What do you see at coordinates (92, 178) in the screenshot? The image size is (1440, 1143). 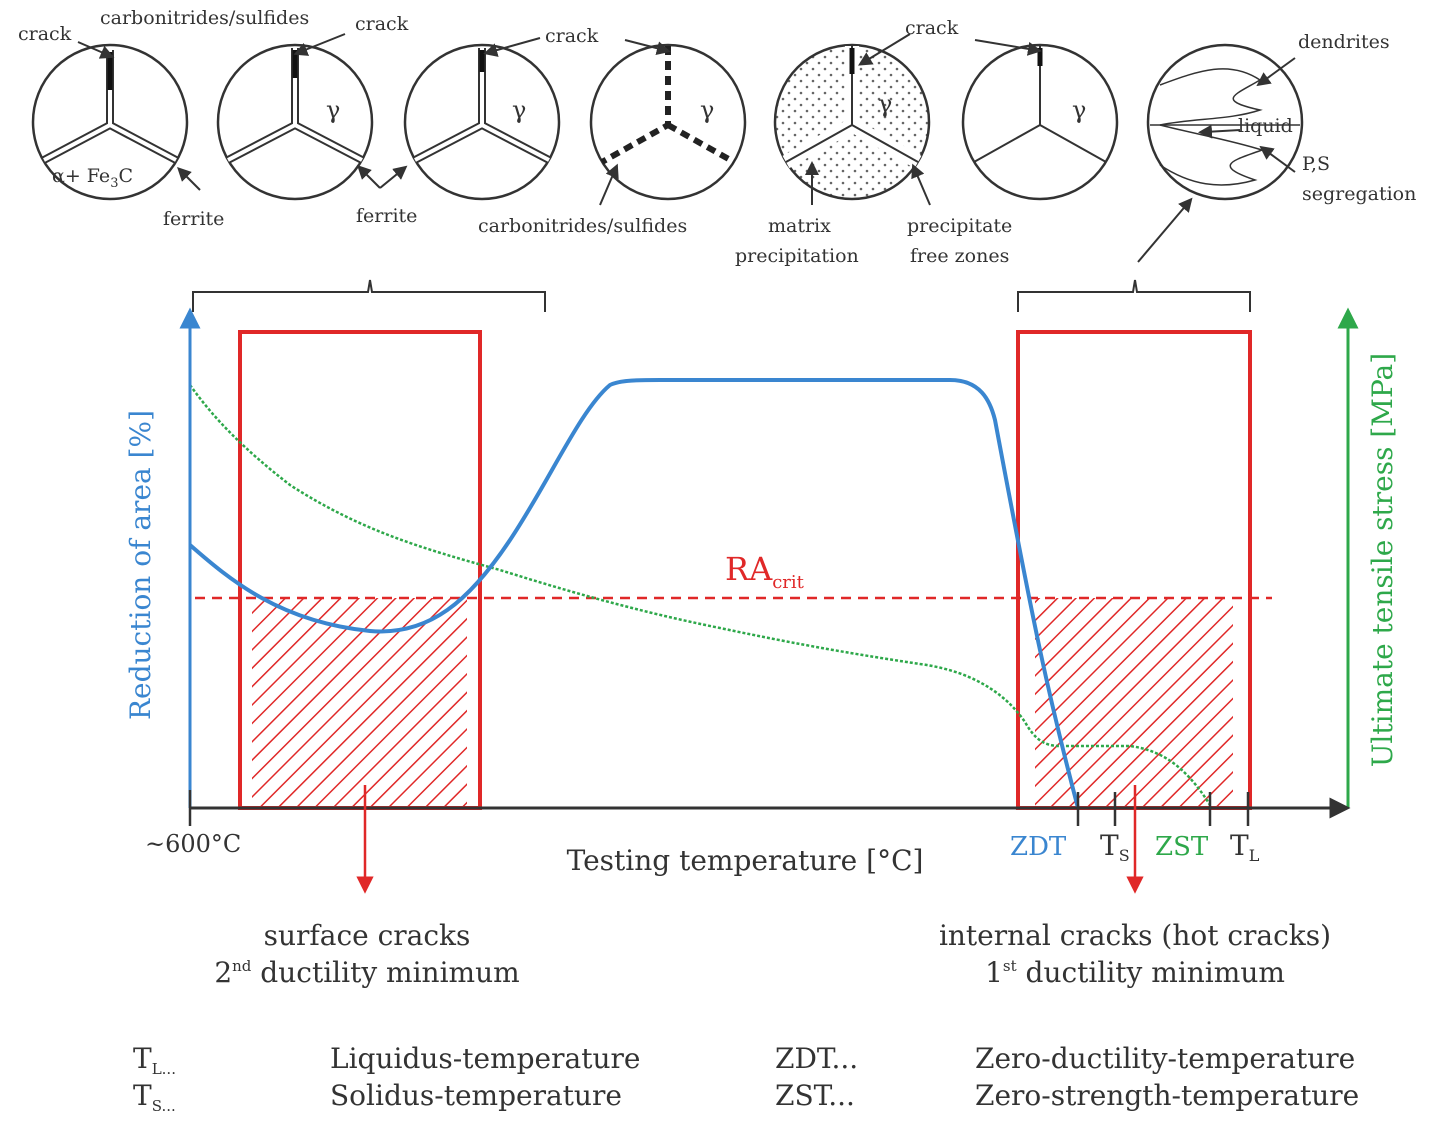 I see `c1-phase-label: α+ Fe3C` at bounding box center [92, 178].